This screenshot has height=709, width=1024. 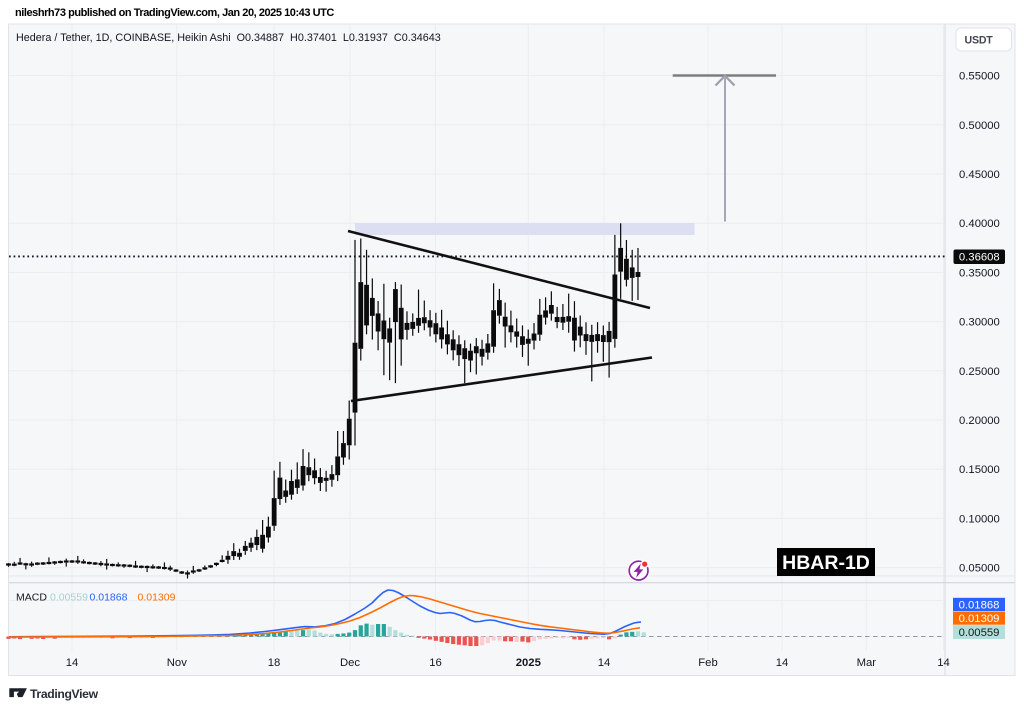 What do you see at coordinates (979, 372) in the screenshot?
I see `svg-text: 0.25000` at bounding box center [979, 372].